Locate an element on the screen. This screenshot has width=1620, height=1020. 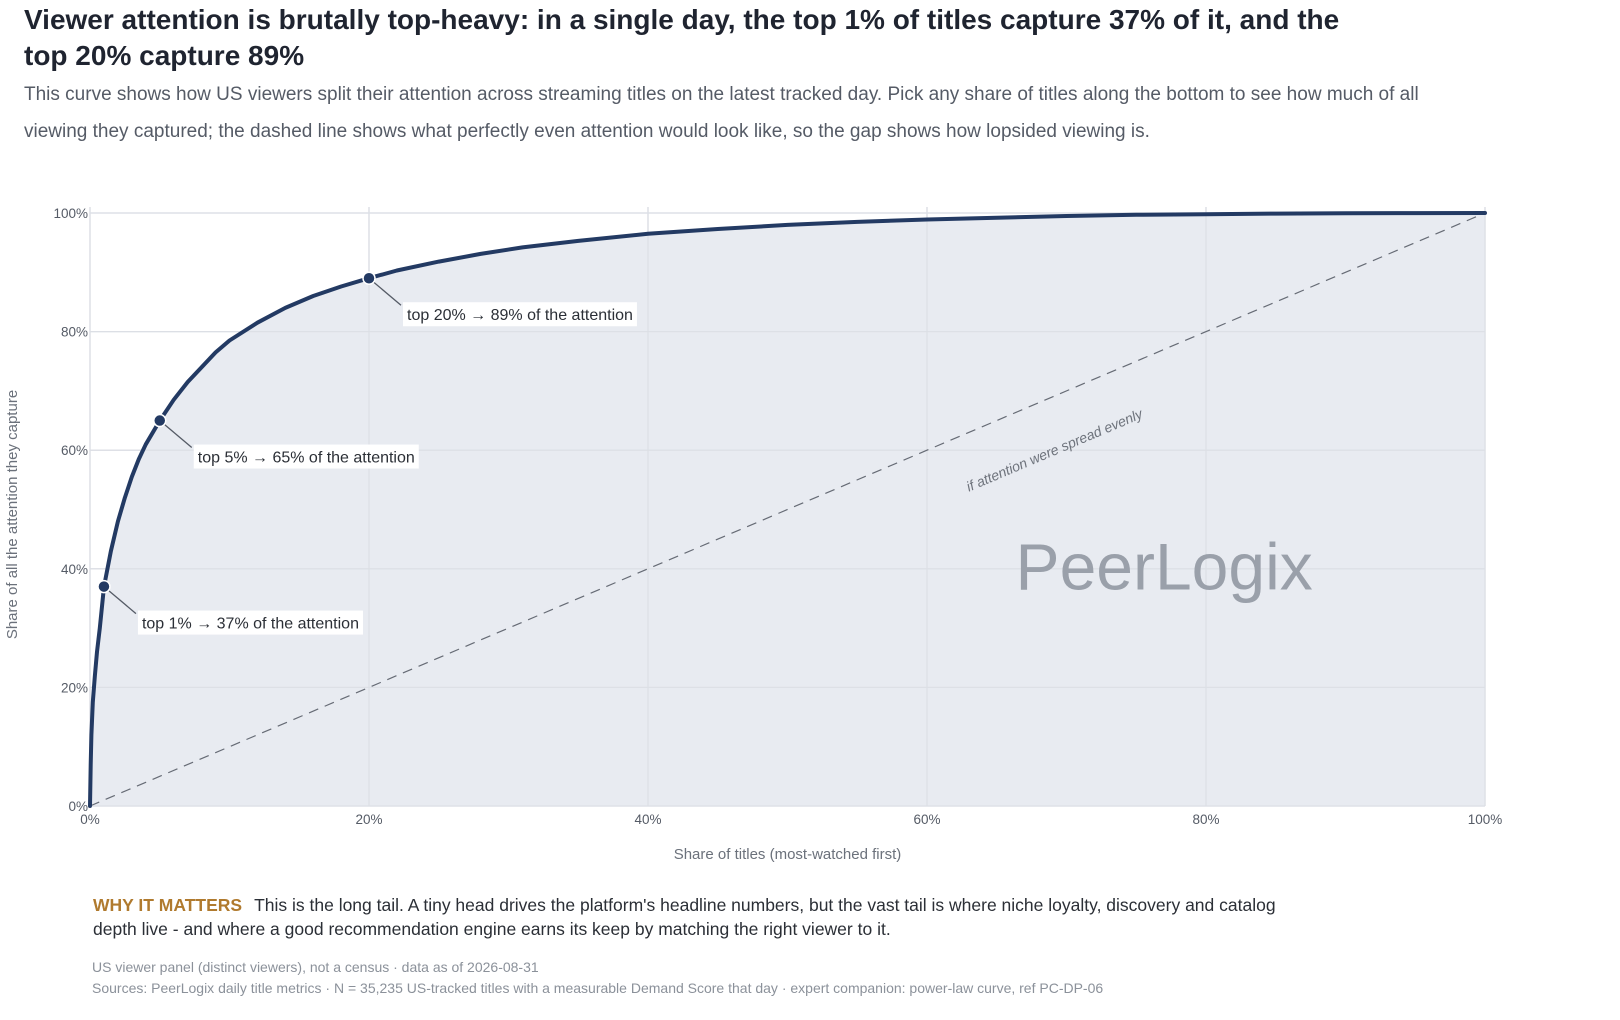
x-tick-label: 20% is located at coordinates (368, 819).